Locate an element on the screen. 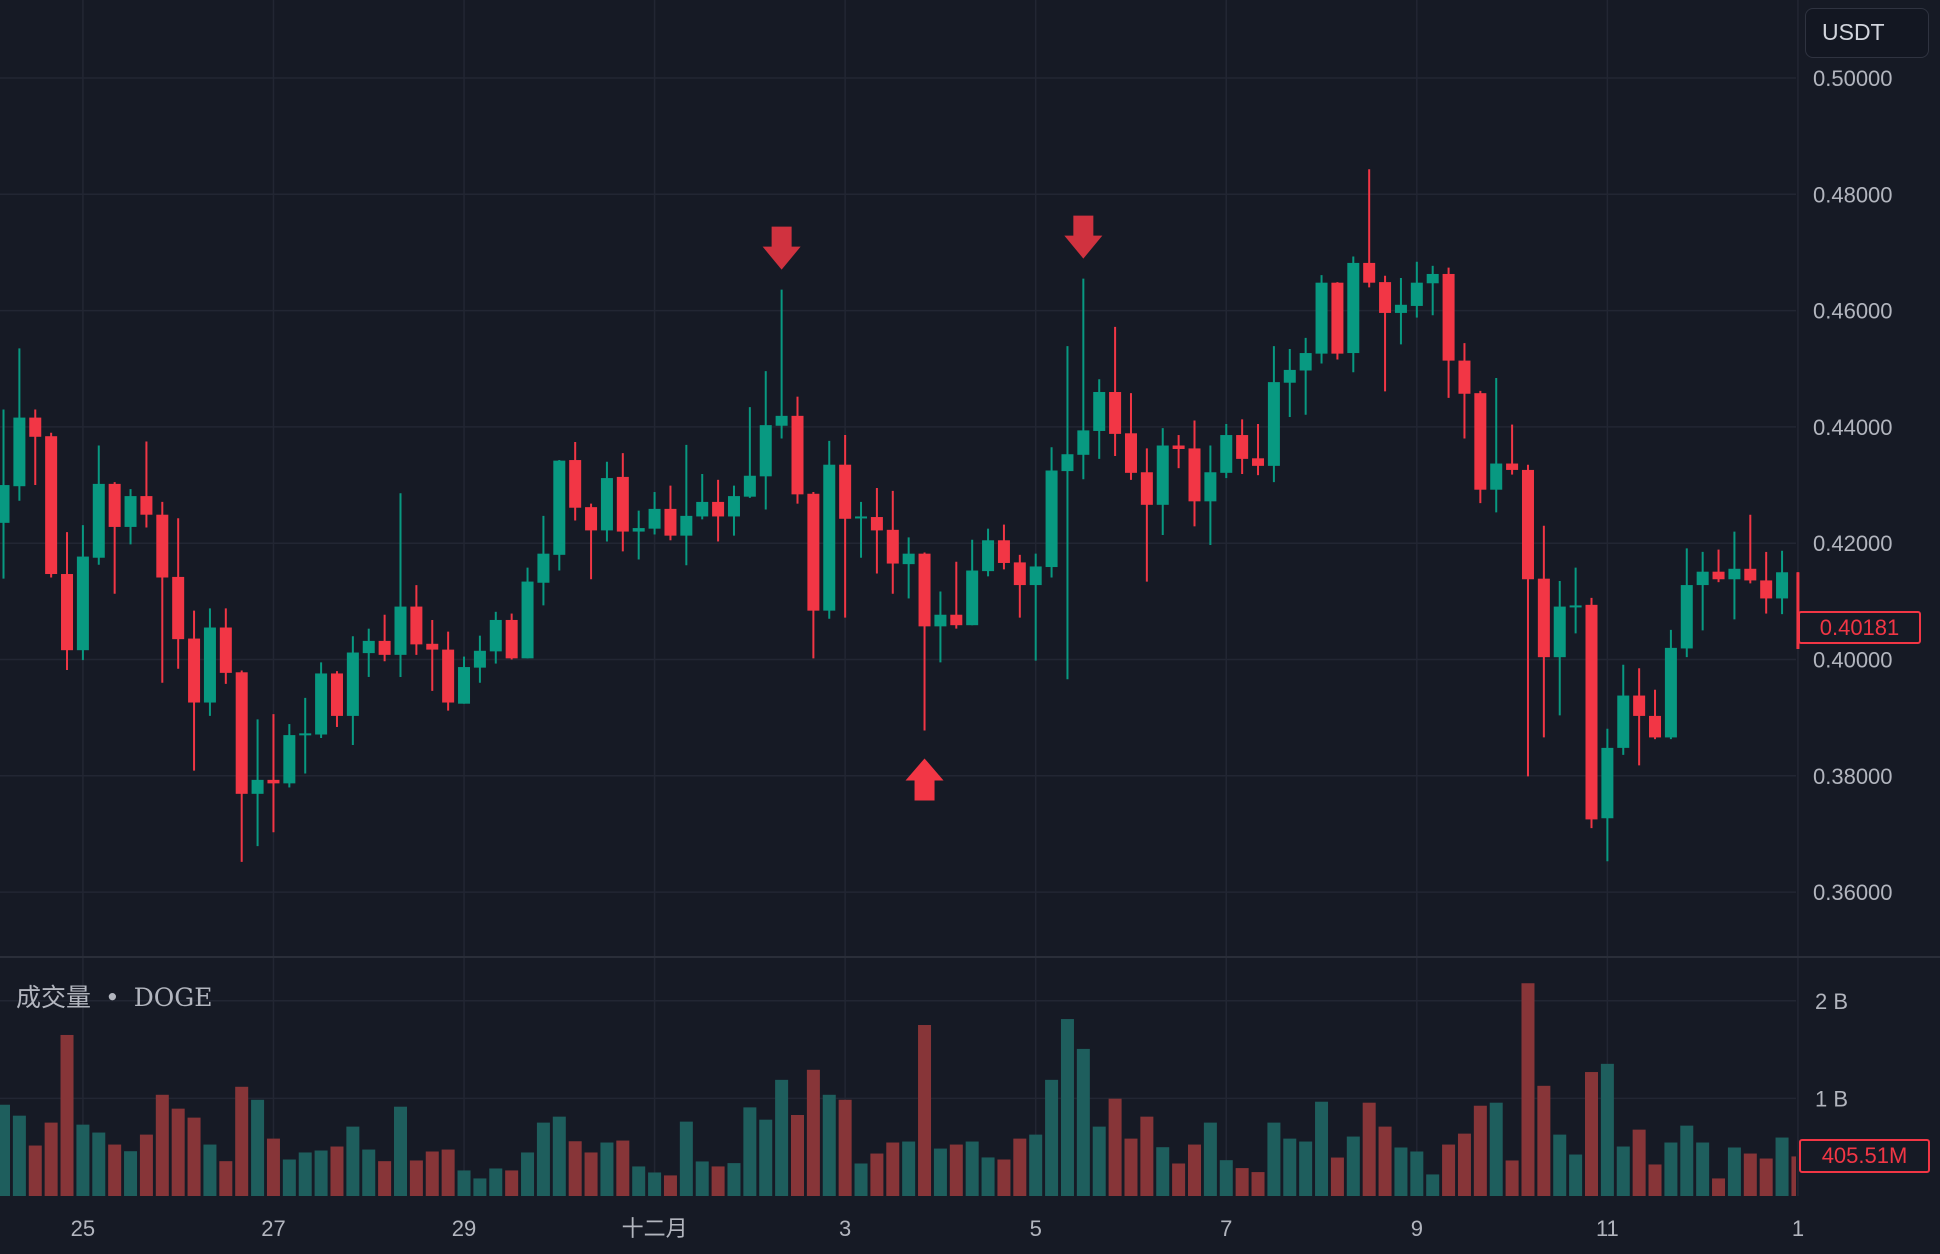  volume-axis: 2 B 1 B is located at coordinates (1831, 1050).